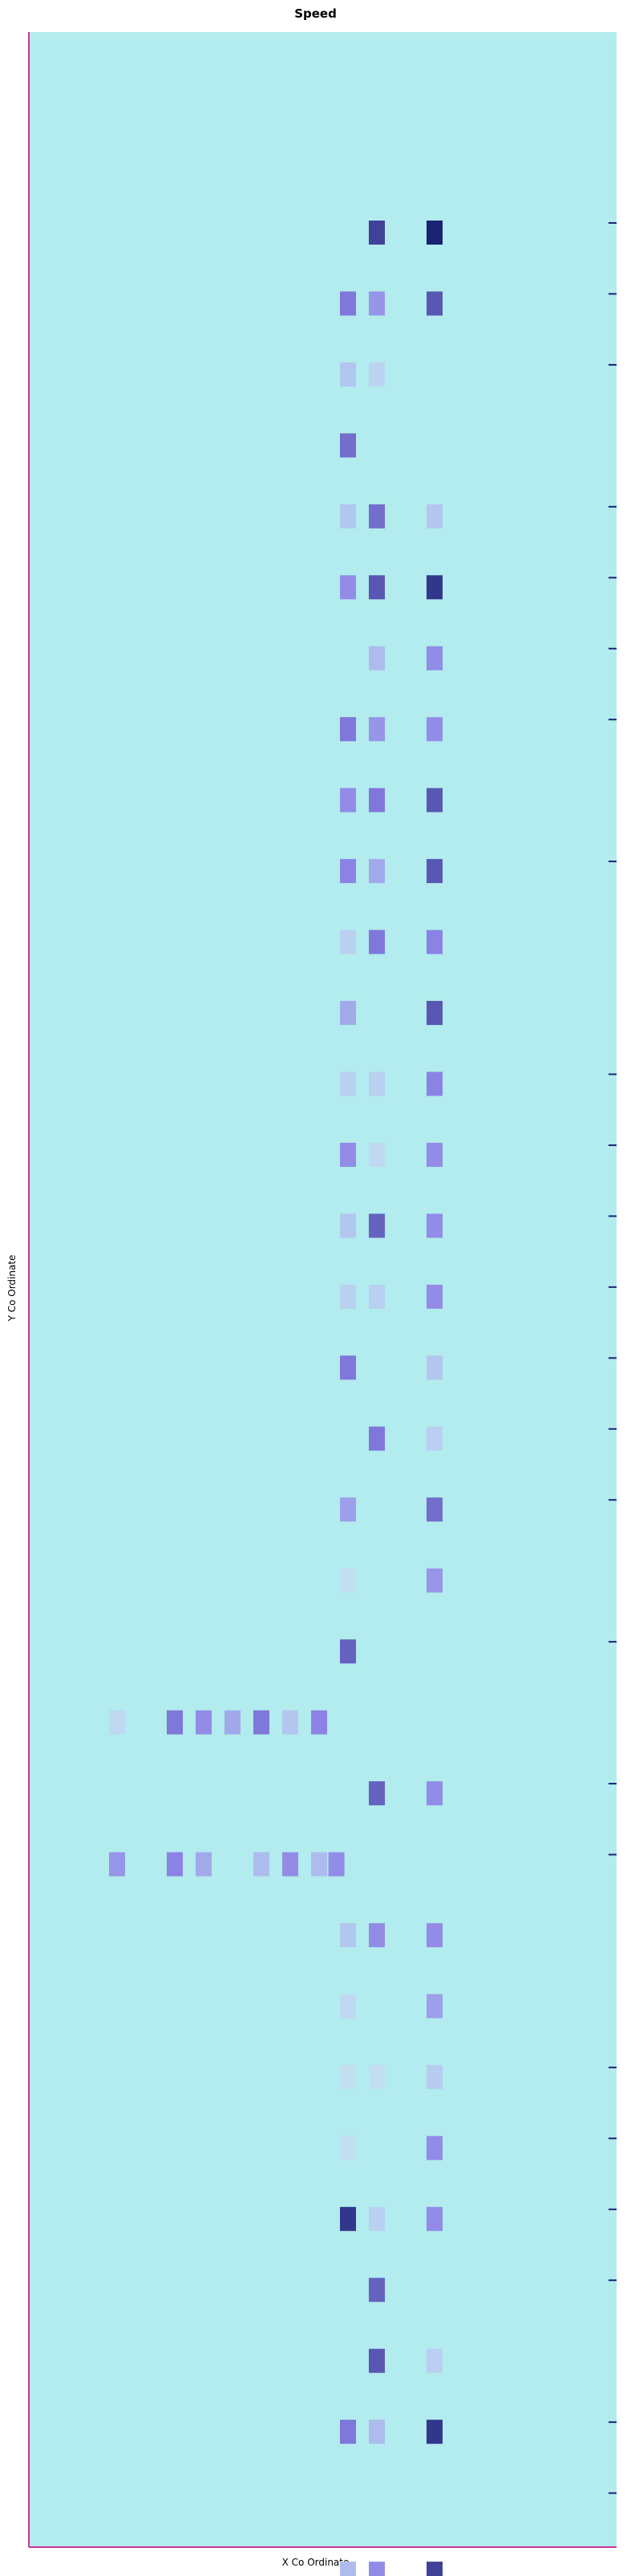  Describe the element at coordinates (315, 13) in the screenshot. I see `chart-title: Speed` at that location.